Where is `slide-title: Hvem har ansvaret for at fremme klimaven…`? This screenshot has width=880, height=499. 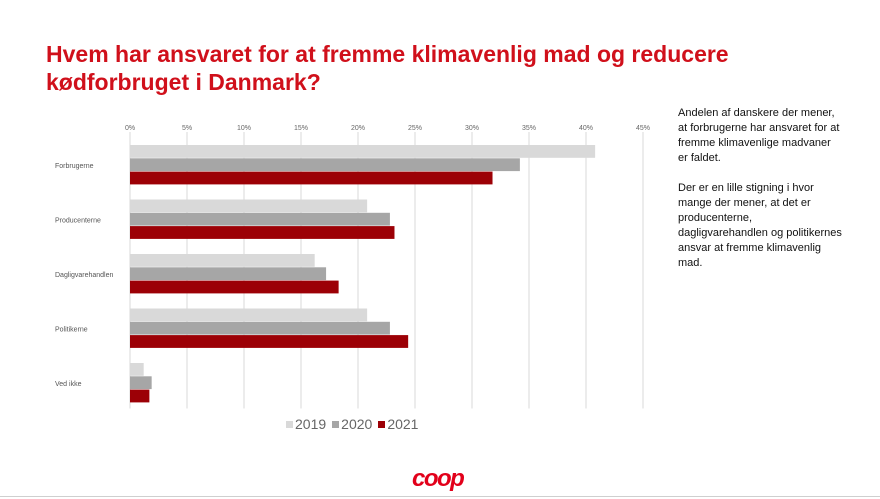
slide-title: Hvem har ansvaret for at fremme klimaven… is located at coordinates (387, 68).